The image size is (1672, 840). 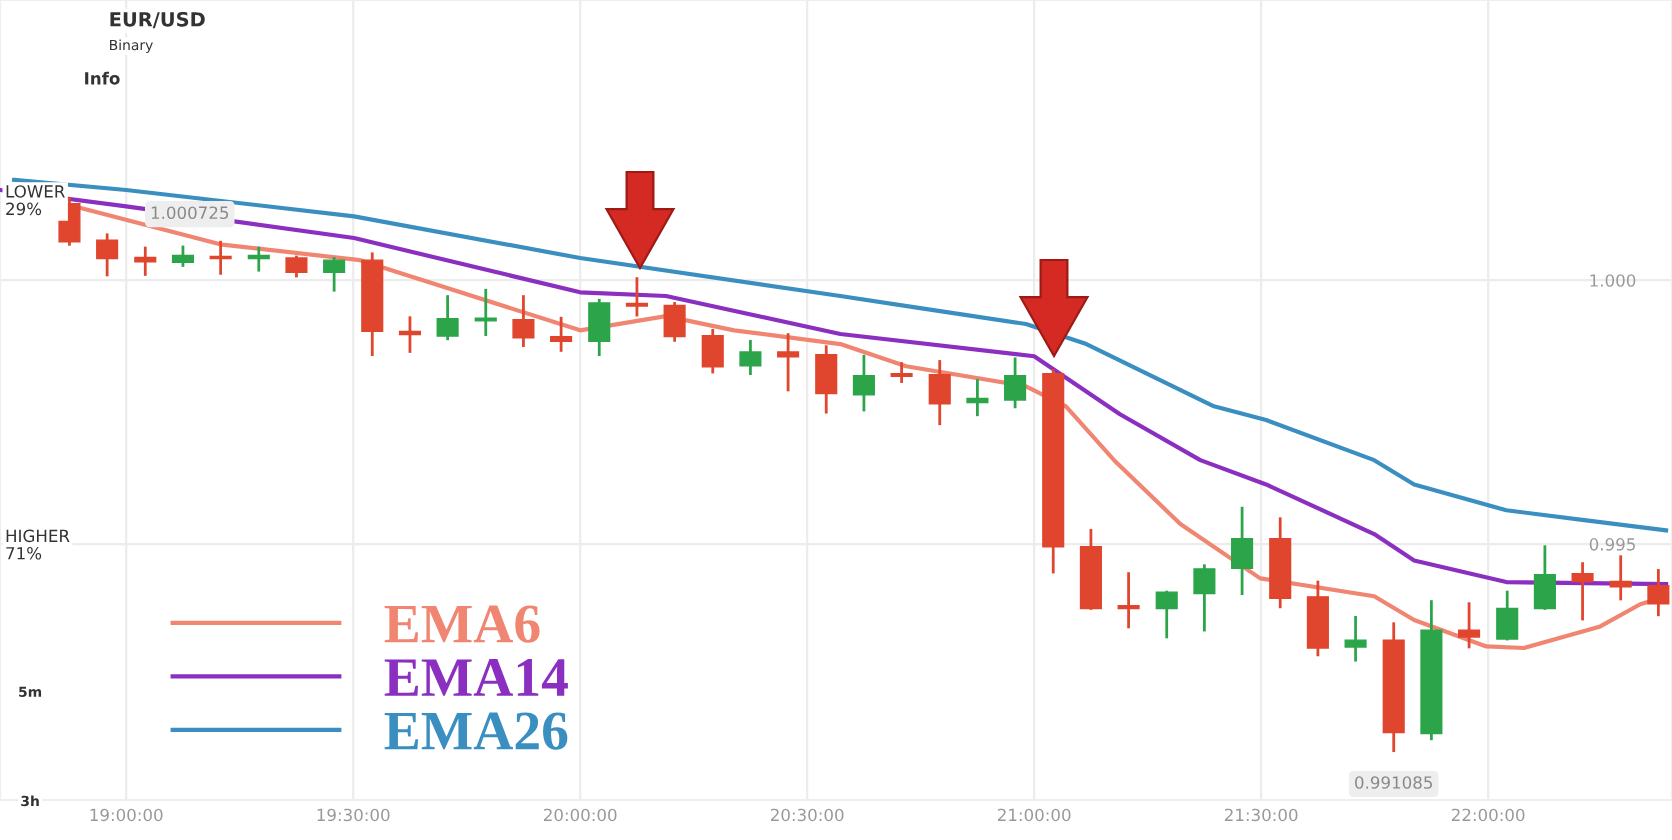 What do you see at coordinates (102, 78) in the screenshot?
I see `annotation: Info` at bounding box center [102, 78].